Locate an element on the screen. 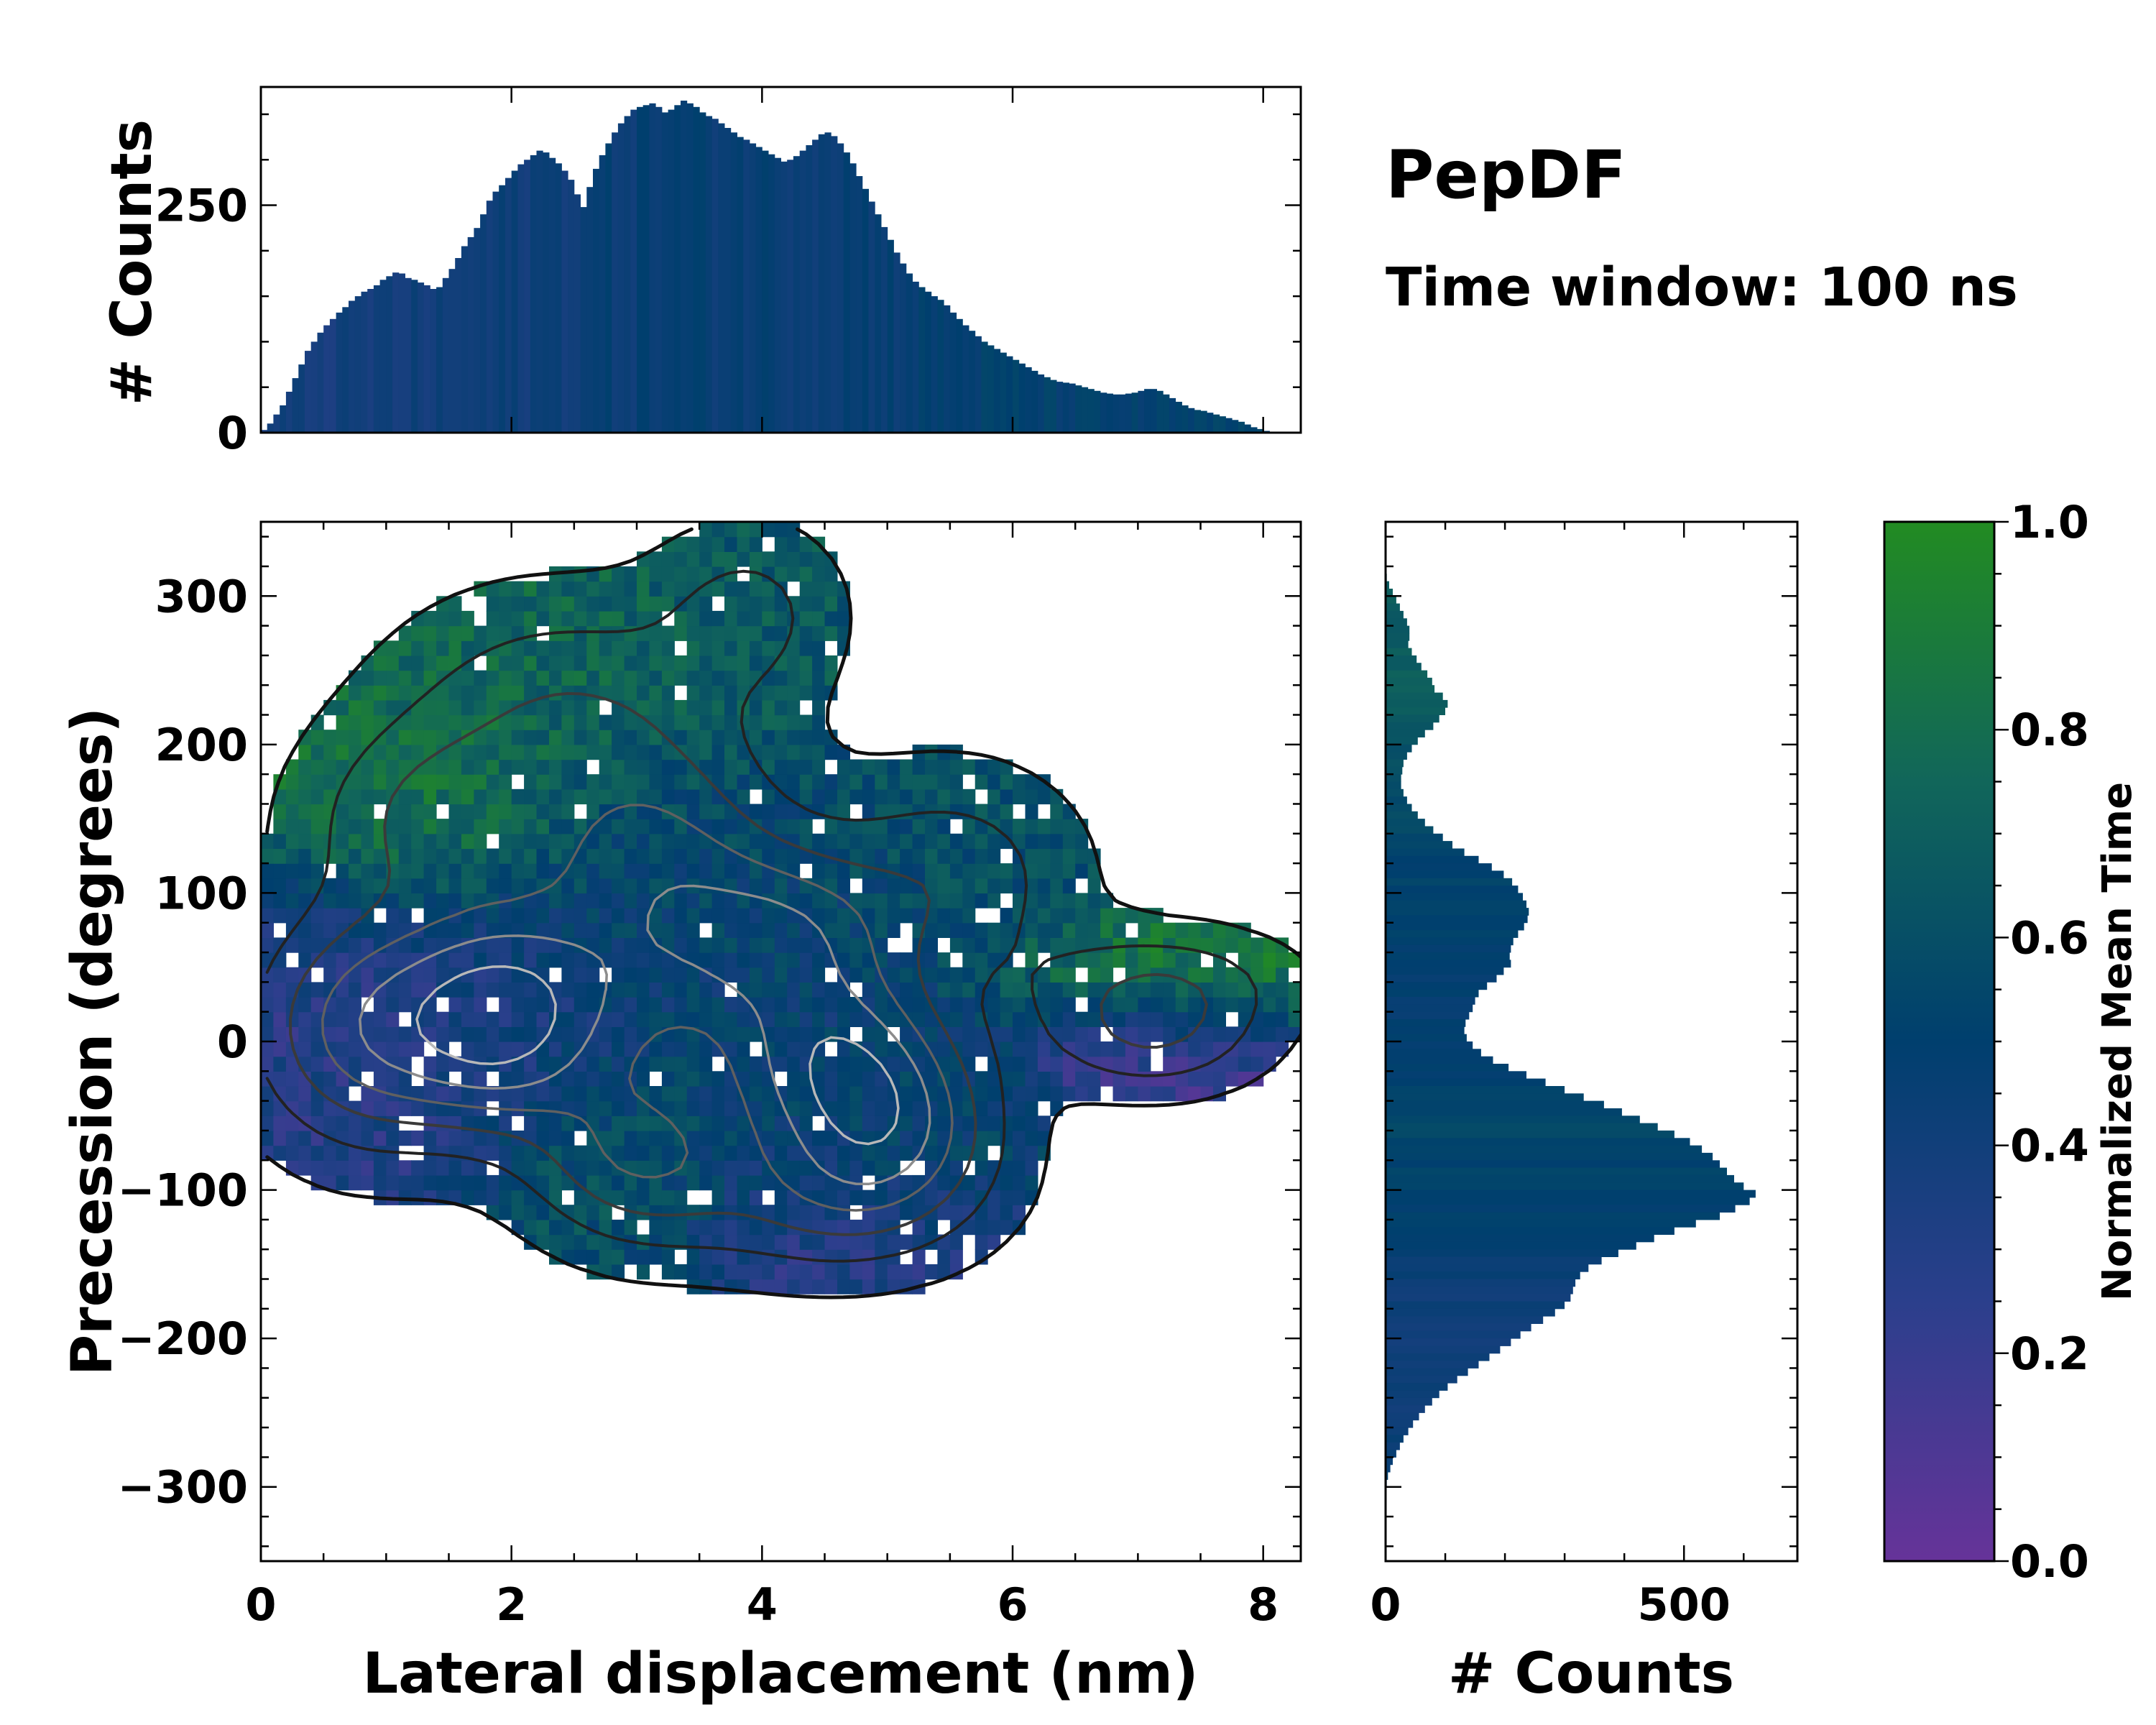 Image resolution: width=2156 pixels, height=1725 pixels. chart-title: PepDF is located at coordinates (1506, 175).